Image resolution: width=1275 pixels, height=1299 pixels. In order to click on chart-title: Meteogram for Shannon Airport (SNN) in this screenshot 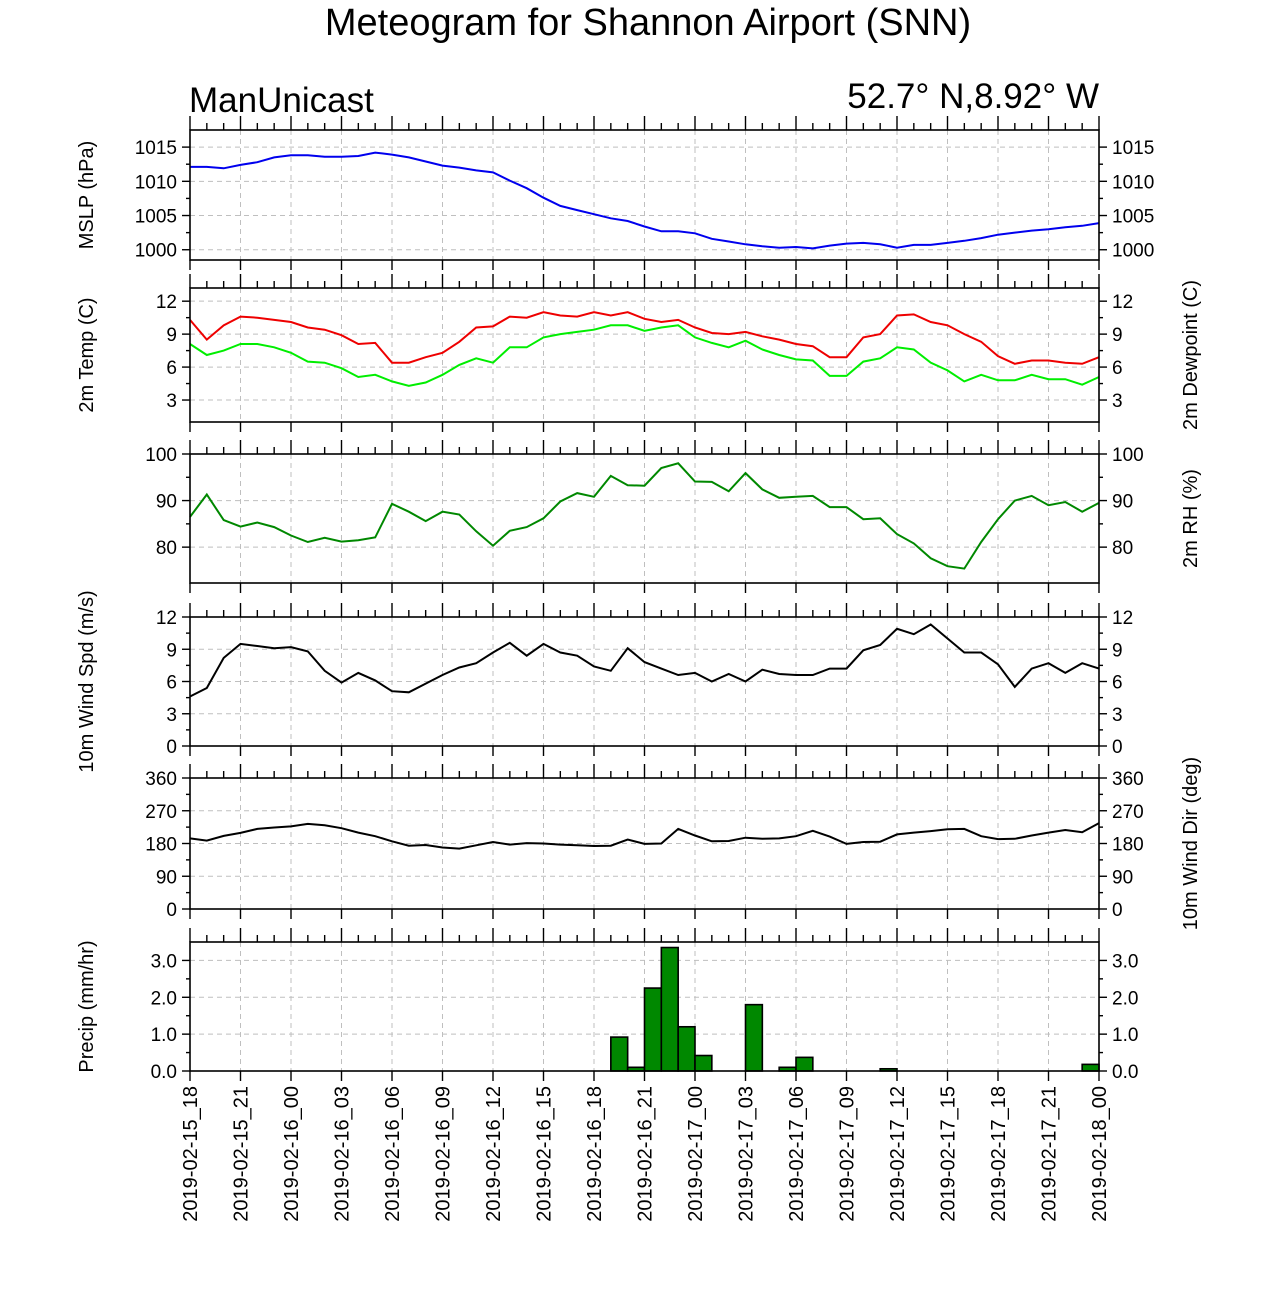, I will do `click(648, 23)`.